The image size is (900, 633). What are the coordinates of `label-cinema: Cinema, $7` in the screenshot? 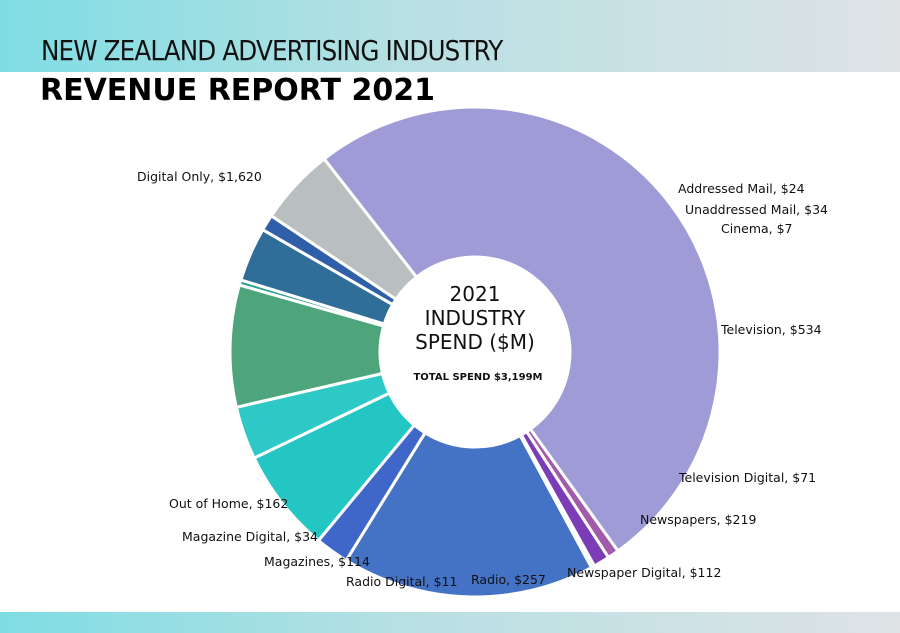 It's located at (757, 228).